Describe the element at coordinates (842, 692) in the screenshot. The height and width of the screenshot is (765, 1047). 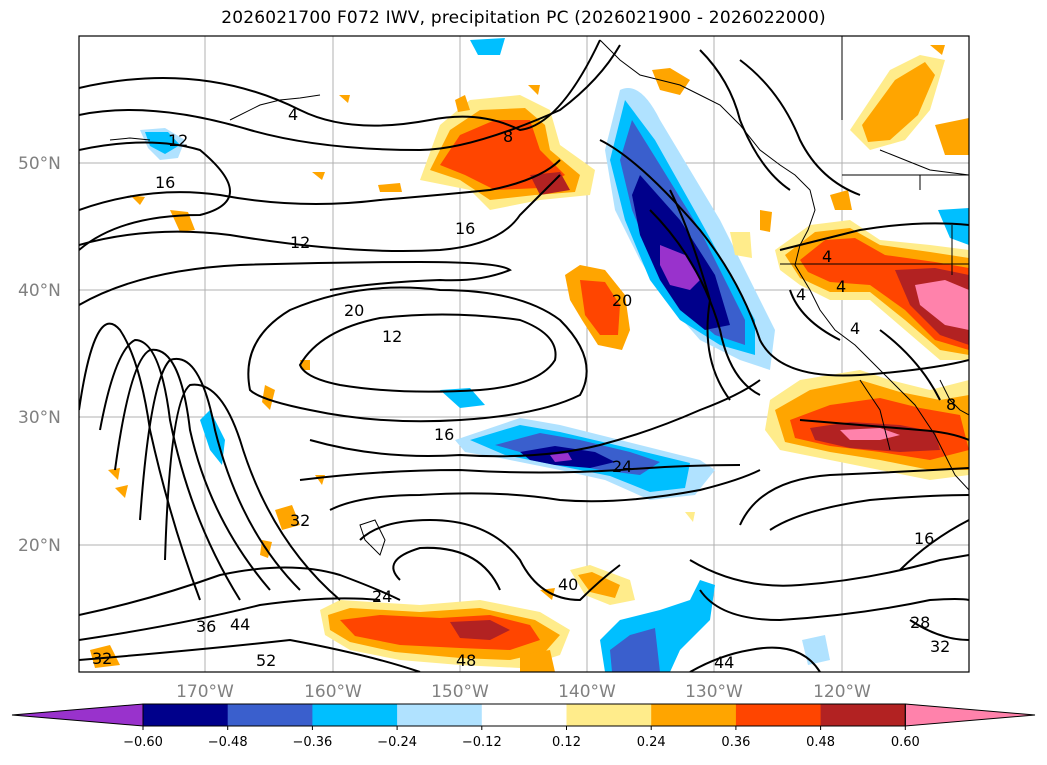
I see `lon-label-120w: 120°W` at that location.